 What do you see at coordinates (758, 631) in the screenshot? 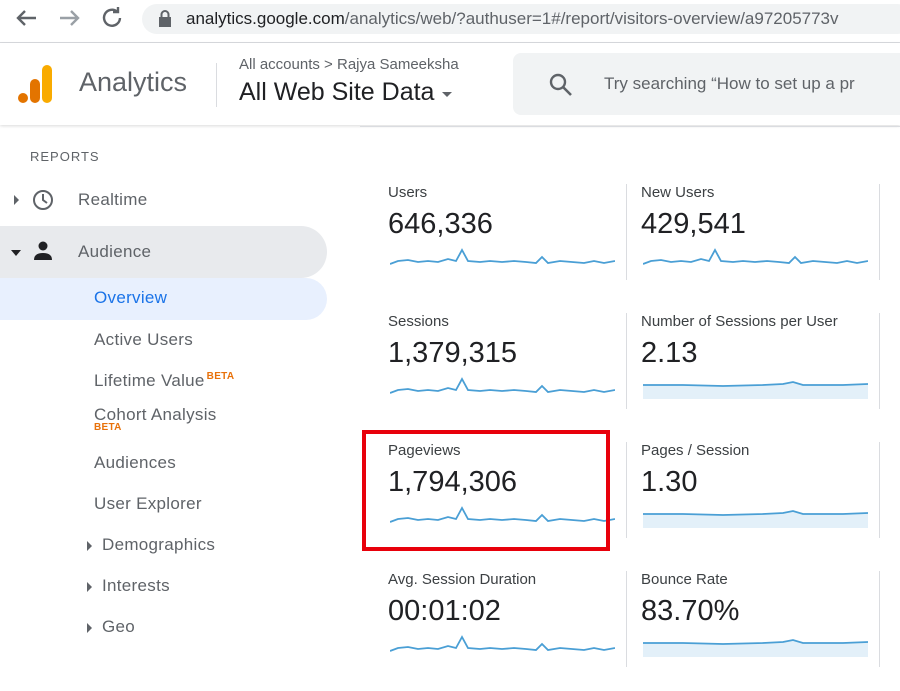
I see `metric-card: Bounce Rate 83.70%` at bounding box center [758, 631].